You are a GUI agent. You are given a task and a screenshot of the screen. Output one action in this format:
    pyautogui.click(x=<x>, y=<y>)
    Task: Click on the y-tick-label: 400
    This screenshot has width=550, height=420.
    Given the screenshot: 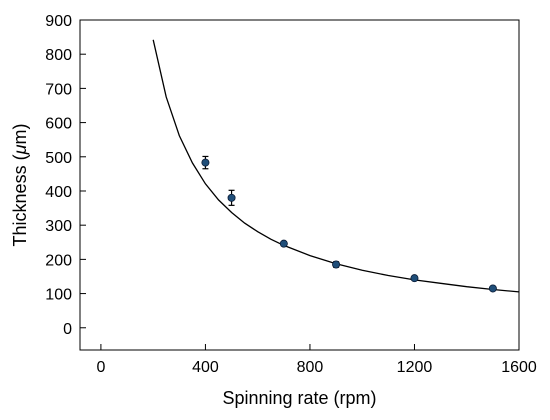 What is the action you would take?
    pyautogui.click(x=58, y=192)
    